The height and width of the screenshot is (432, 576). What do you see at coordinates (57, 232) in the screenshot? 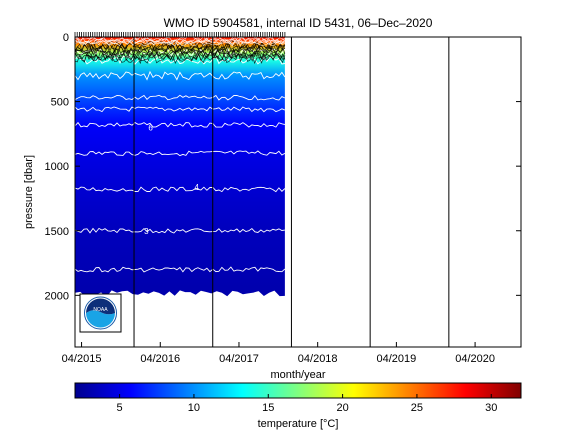
I see `y-tick-label: 1500` at bounding box center [57, 232].